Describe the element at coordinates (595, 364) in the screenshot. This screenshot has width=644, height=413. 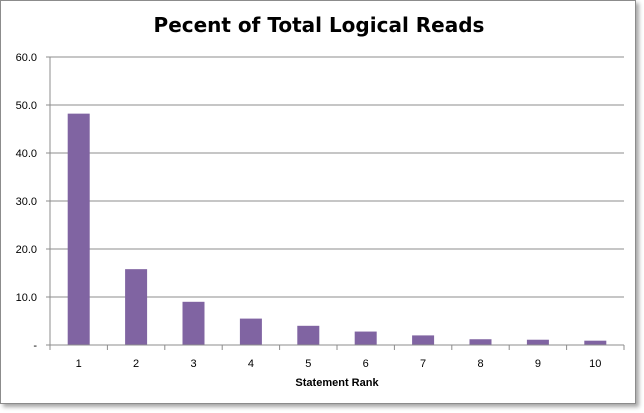
I see `x-tick-label: 10` at that location.